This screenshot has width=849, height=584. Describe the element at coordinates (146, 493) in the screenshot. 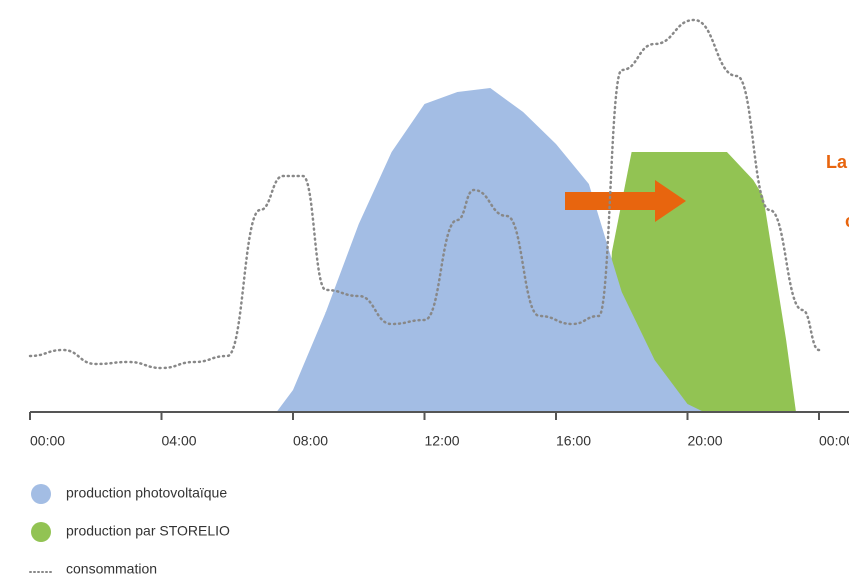

I see `legend-label: production photovoltaïque` at that location.